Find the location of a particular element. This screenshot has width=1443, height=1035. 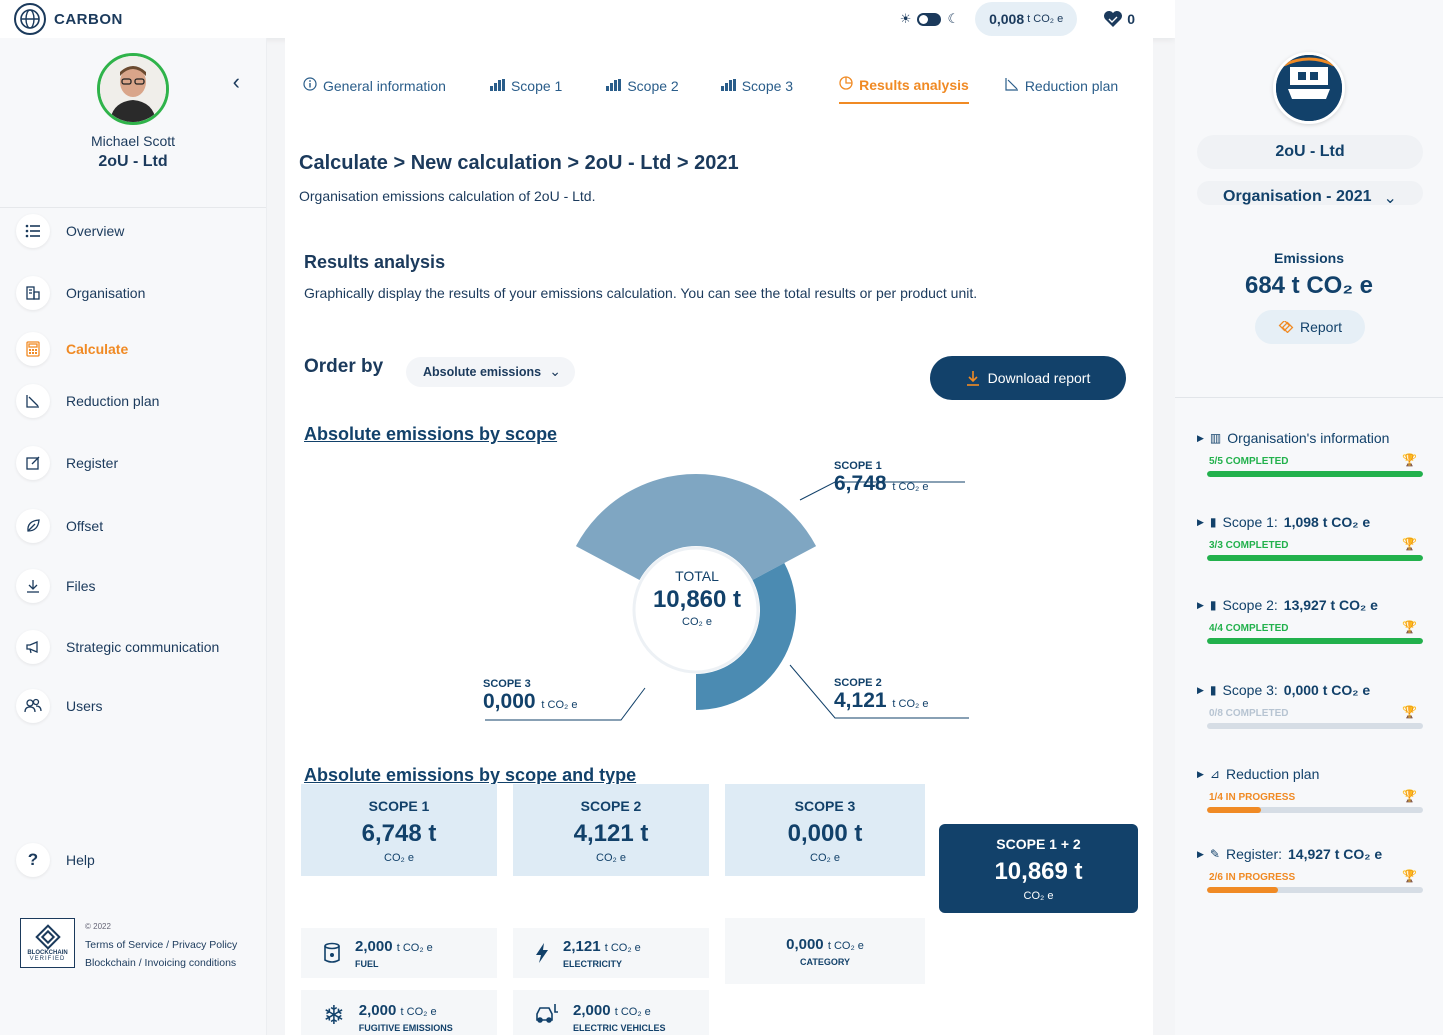

report-button: Report is located at coordinates (1310, 327).